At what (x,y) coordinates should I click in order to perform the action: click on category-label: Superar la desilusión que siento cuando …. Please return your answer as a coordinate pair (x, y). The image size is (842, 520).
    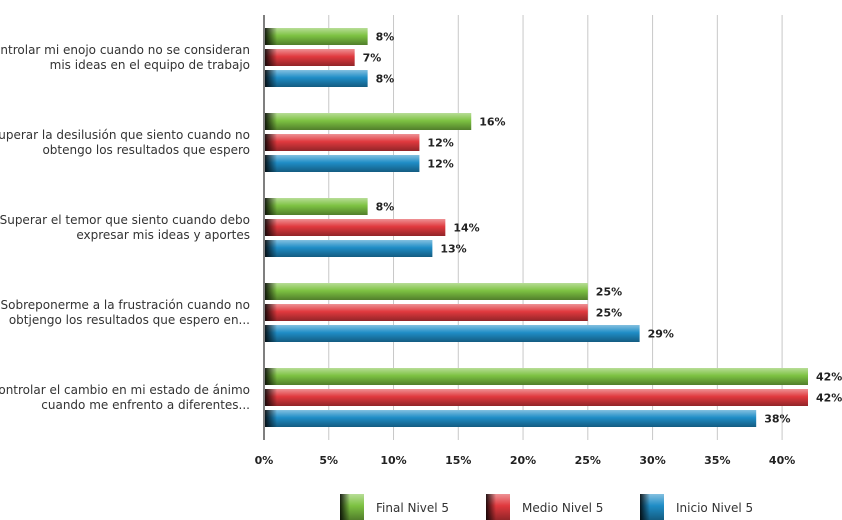
    Looking at the image, I should click on (125, 135).